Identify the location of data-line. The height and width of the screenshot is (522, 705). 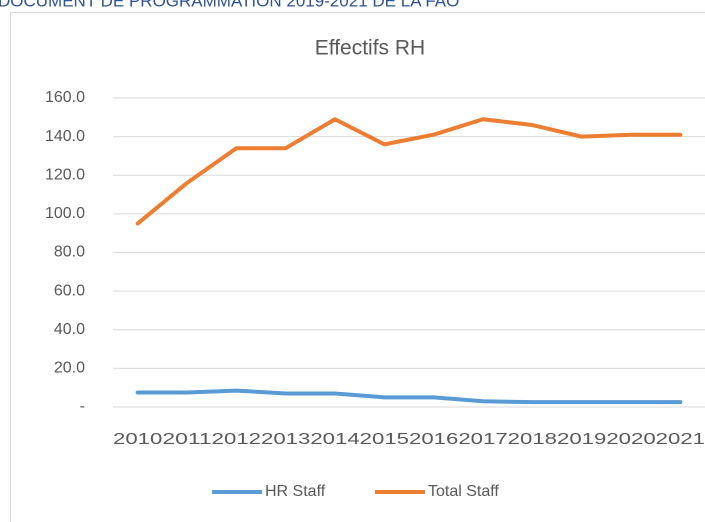
(409, 396).